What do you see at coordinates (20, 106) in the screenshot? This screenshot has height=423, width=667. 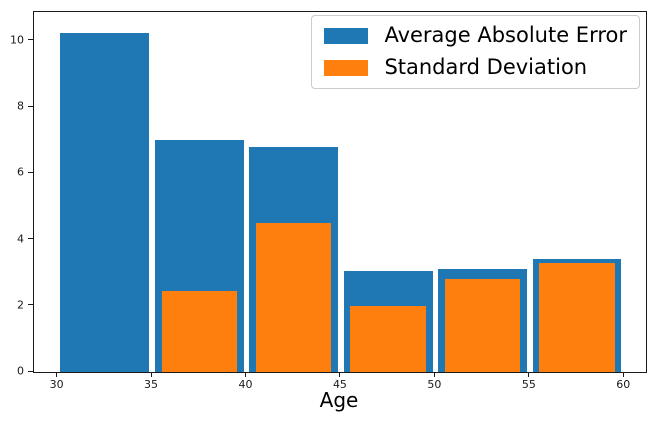 I see `y-tick-label-8: 8` at bounding box center [20, 106].